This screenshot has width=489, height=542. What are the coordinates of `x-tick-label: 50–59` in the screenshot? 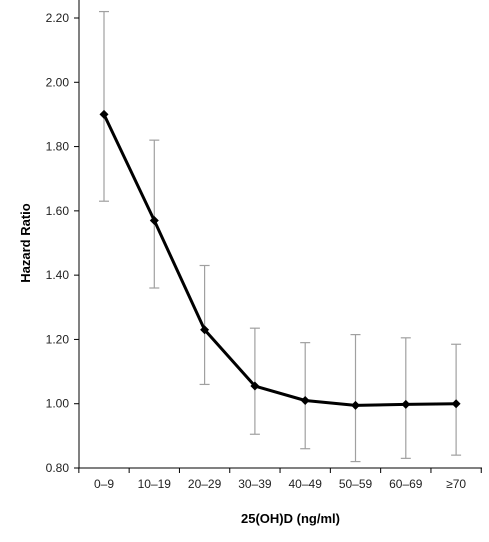 It's located at (356, 484).